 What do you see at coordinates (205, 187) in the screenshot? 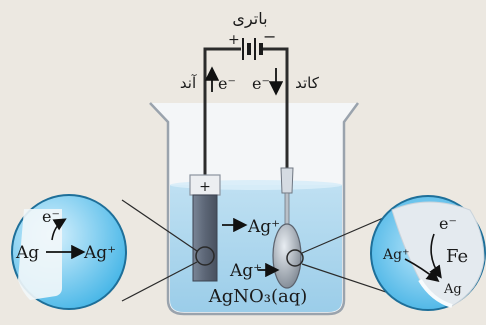
I see `anode-plate-plus: +` at bounding box center [205, 187].